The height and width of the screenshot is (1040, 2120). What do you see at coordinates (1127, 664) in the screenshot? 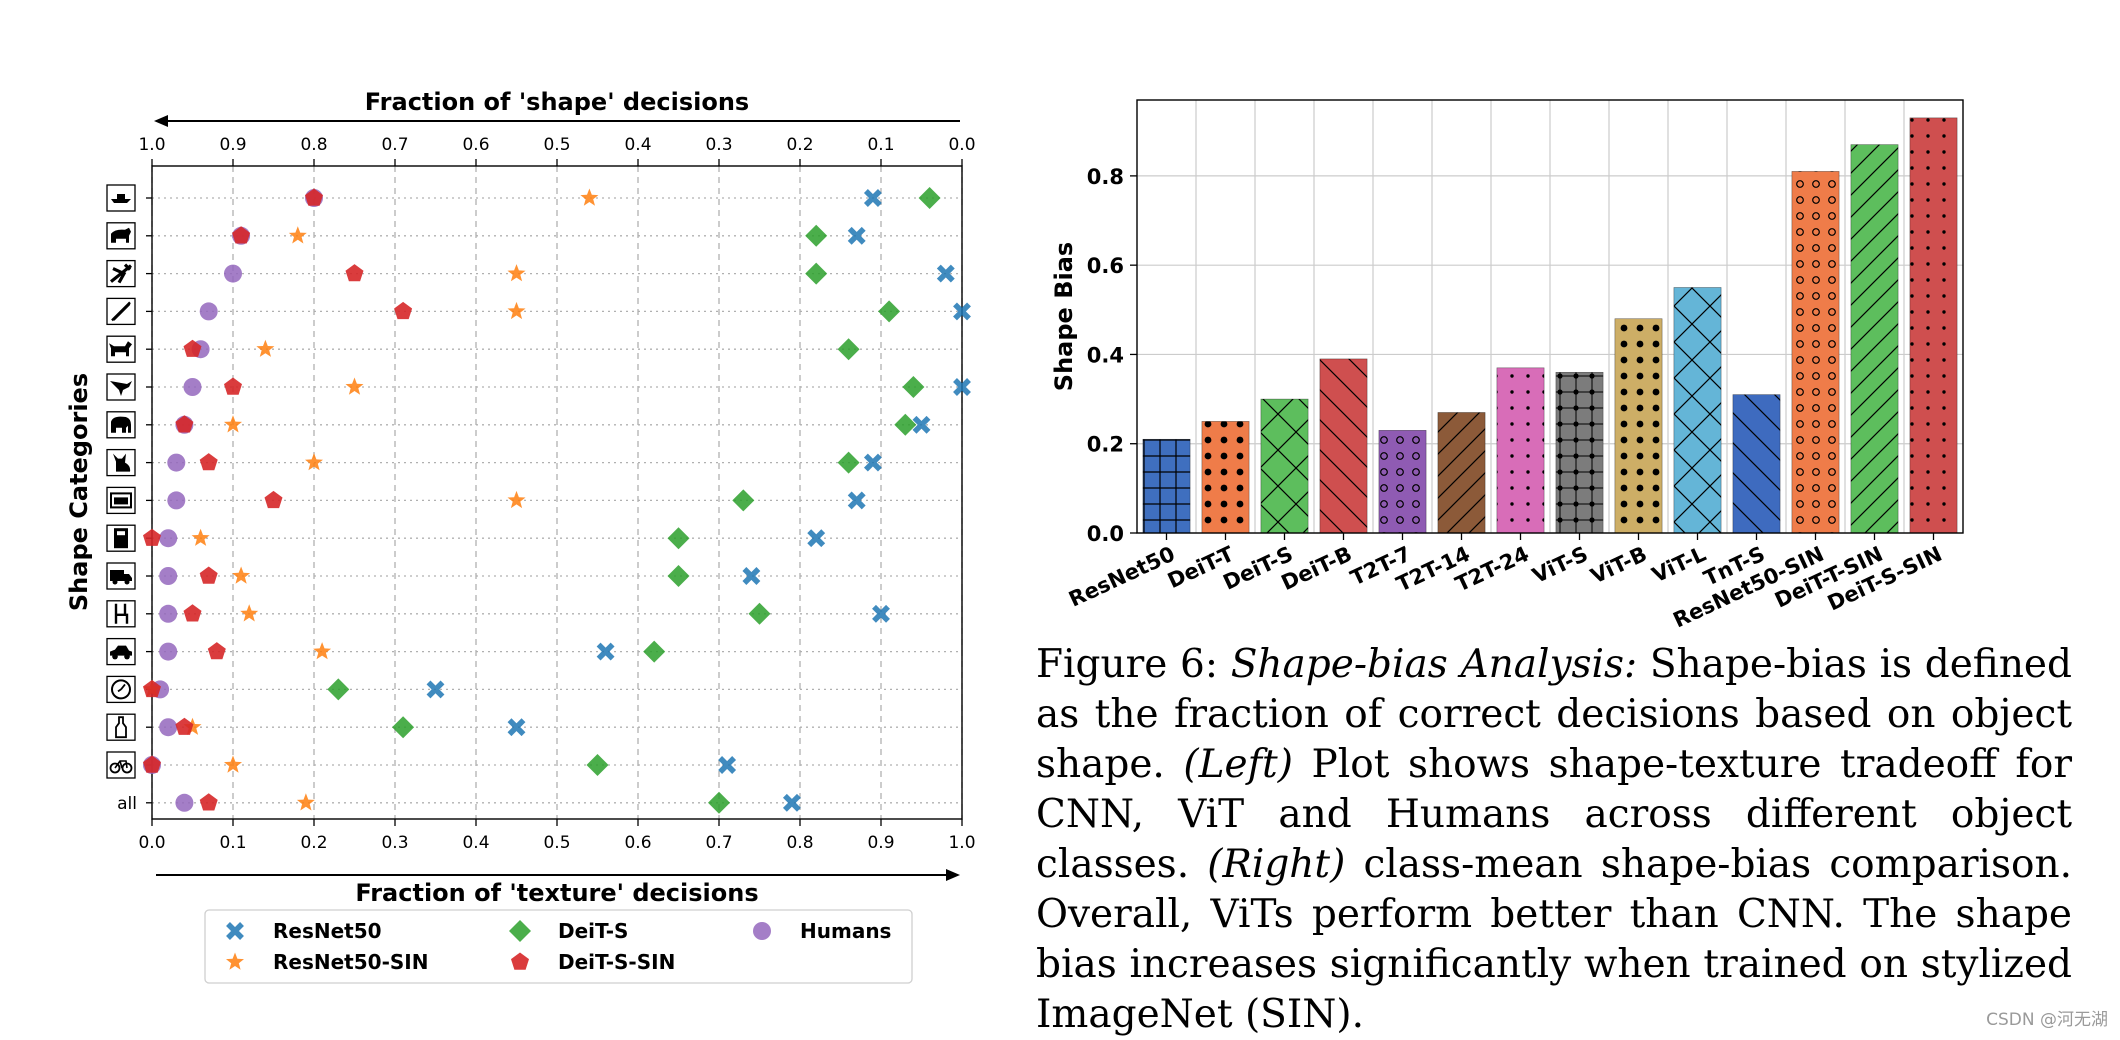
I see `caption-fig-label: Figure 6:` at bounding box center [1127, 664].